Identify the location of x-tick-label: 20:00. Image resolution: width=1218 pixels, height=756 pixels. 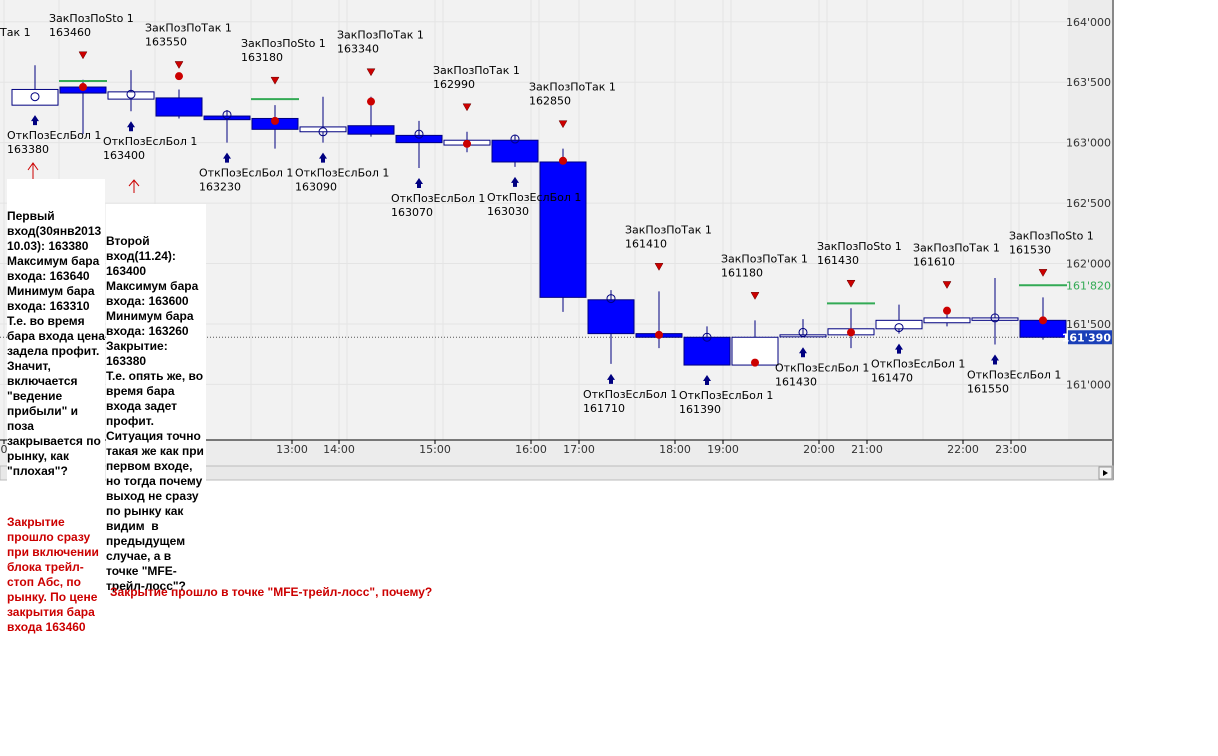
(819, 449).